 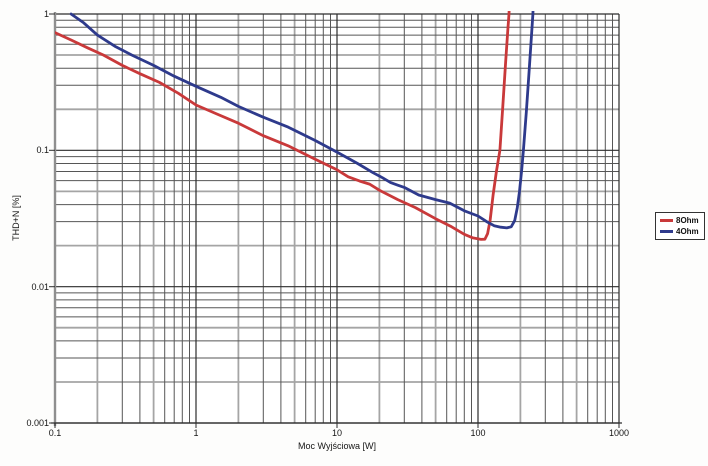 What do you see at coordinates (687, 231) in the screenshot?
I see `legend-label: 4Ohm` at bounding box center [687, 231].